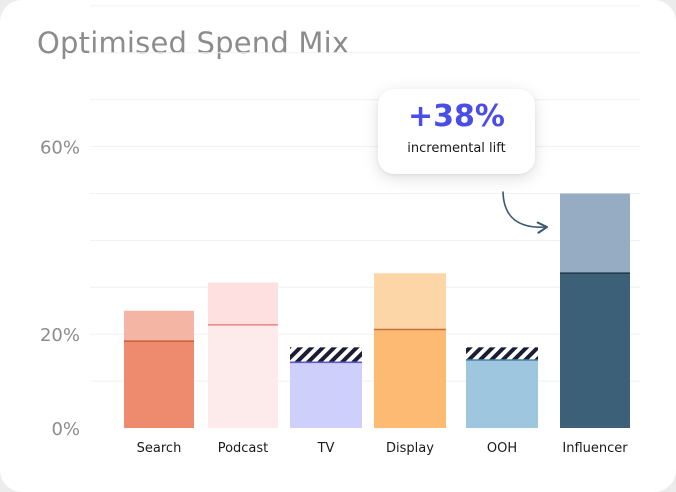 This screenshot has height=492, width=676. I want to click on category-label: OOH, so click(502, 448).